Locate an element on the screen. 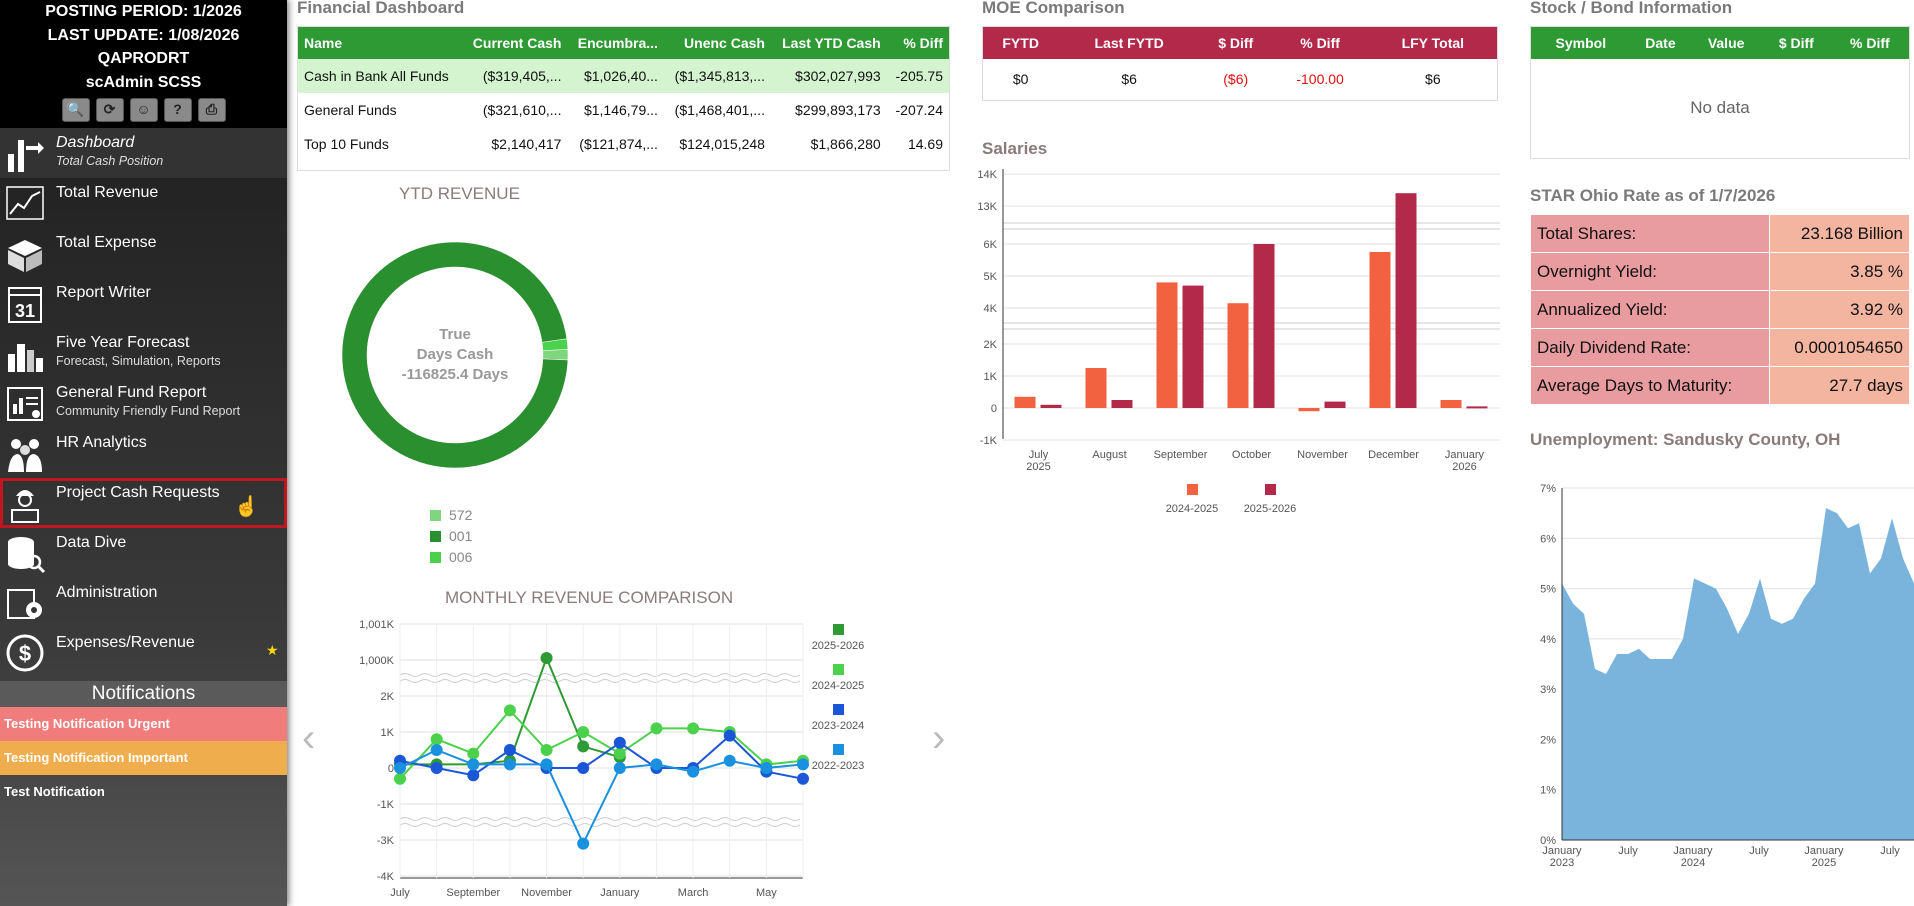 Image resolution: width=1914 pixels, height=906 pixels. moe-col-header: LFY Total is located at coordinates (1433, 42).